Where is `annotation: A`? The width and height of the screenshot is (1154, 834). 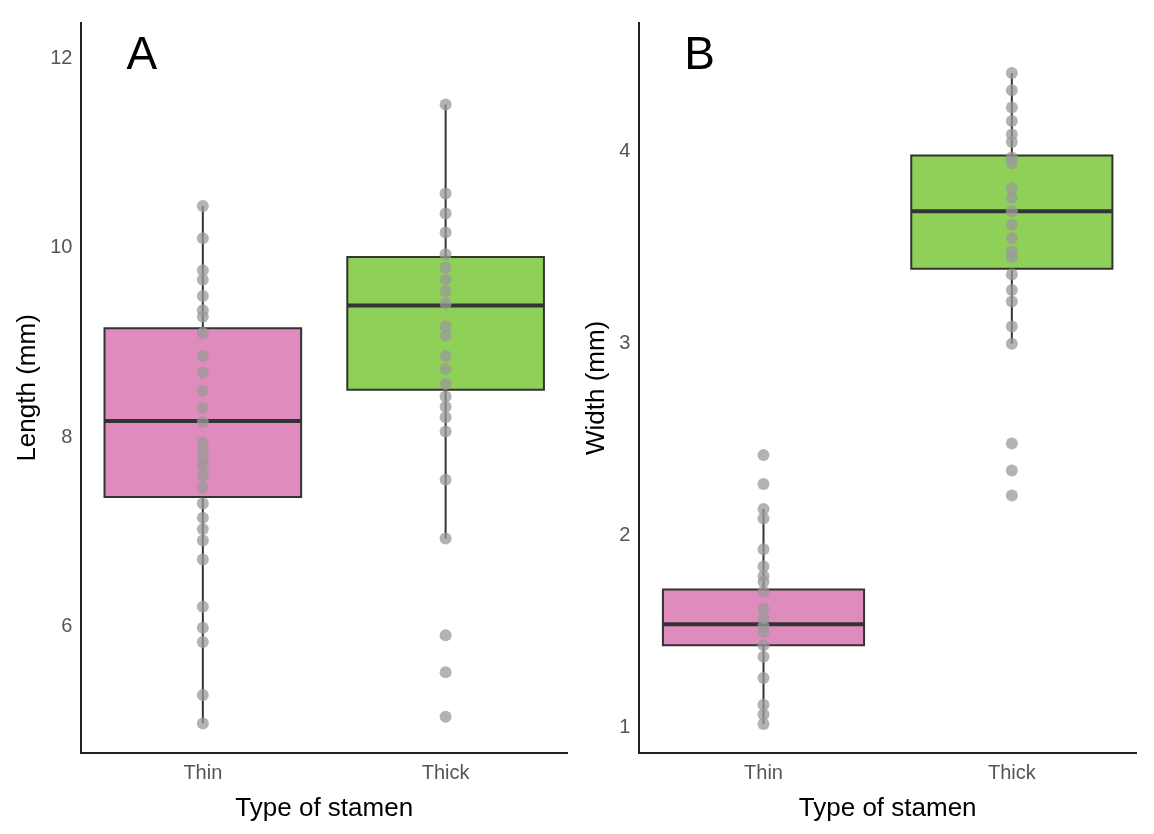 annotation: A is located at coordinates (142, 52).